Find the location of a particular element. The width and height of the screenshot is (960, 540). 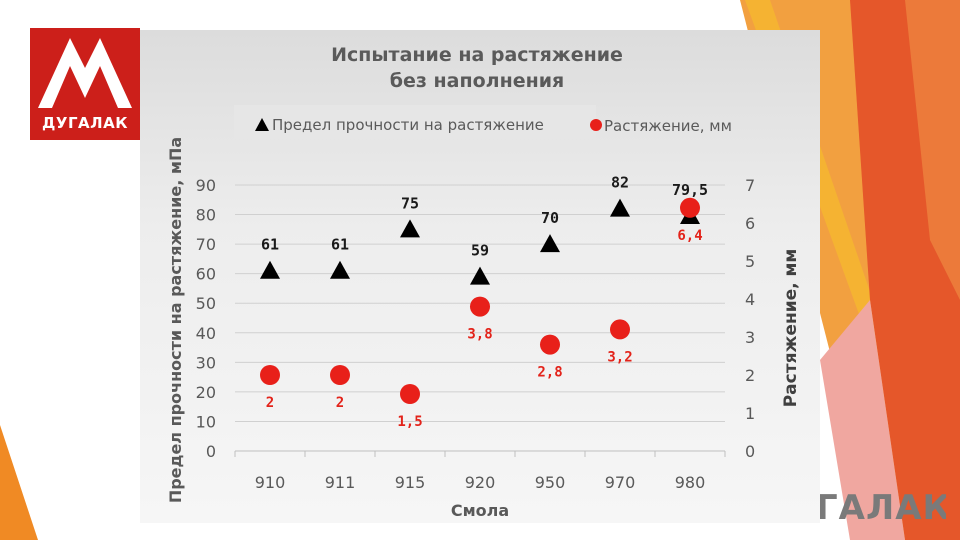

y-tick-label-left: 60 is located at coordinates (206, 274).